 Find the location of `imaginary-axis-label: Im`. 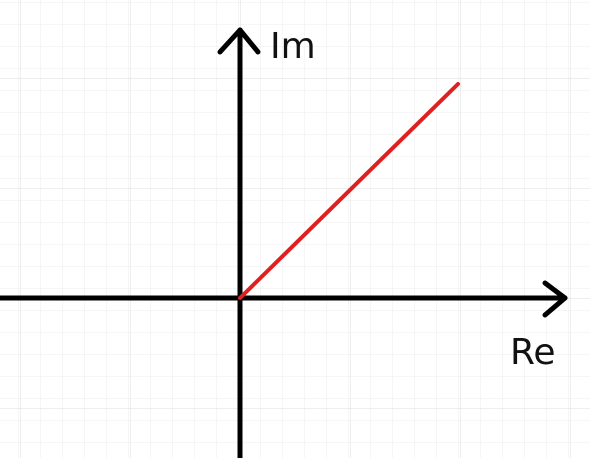

imaginary-axis-label: Im is located at coordinates (293, 46).